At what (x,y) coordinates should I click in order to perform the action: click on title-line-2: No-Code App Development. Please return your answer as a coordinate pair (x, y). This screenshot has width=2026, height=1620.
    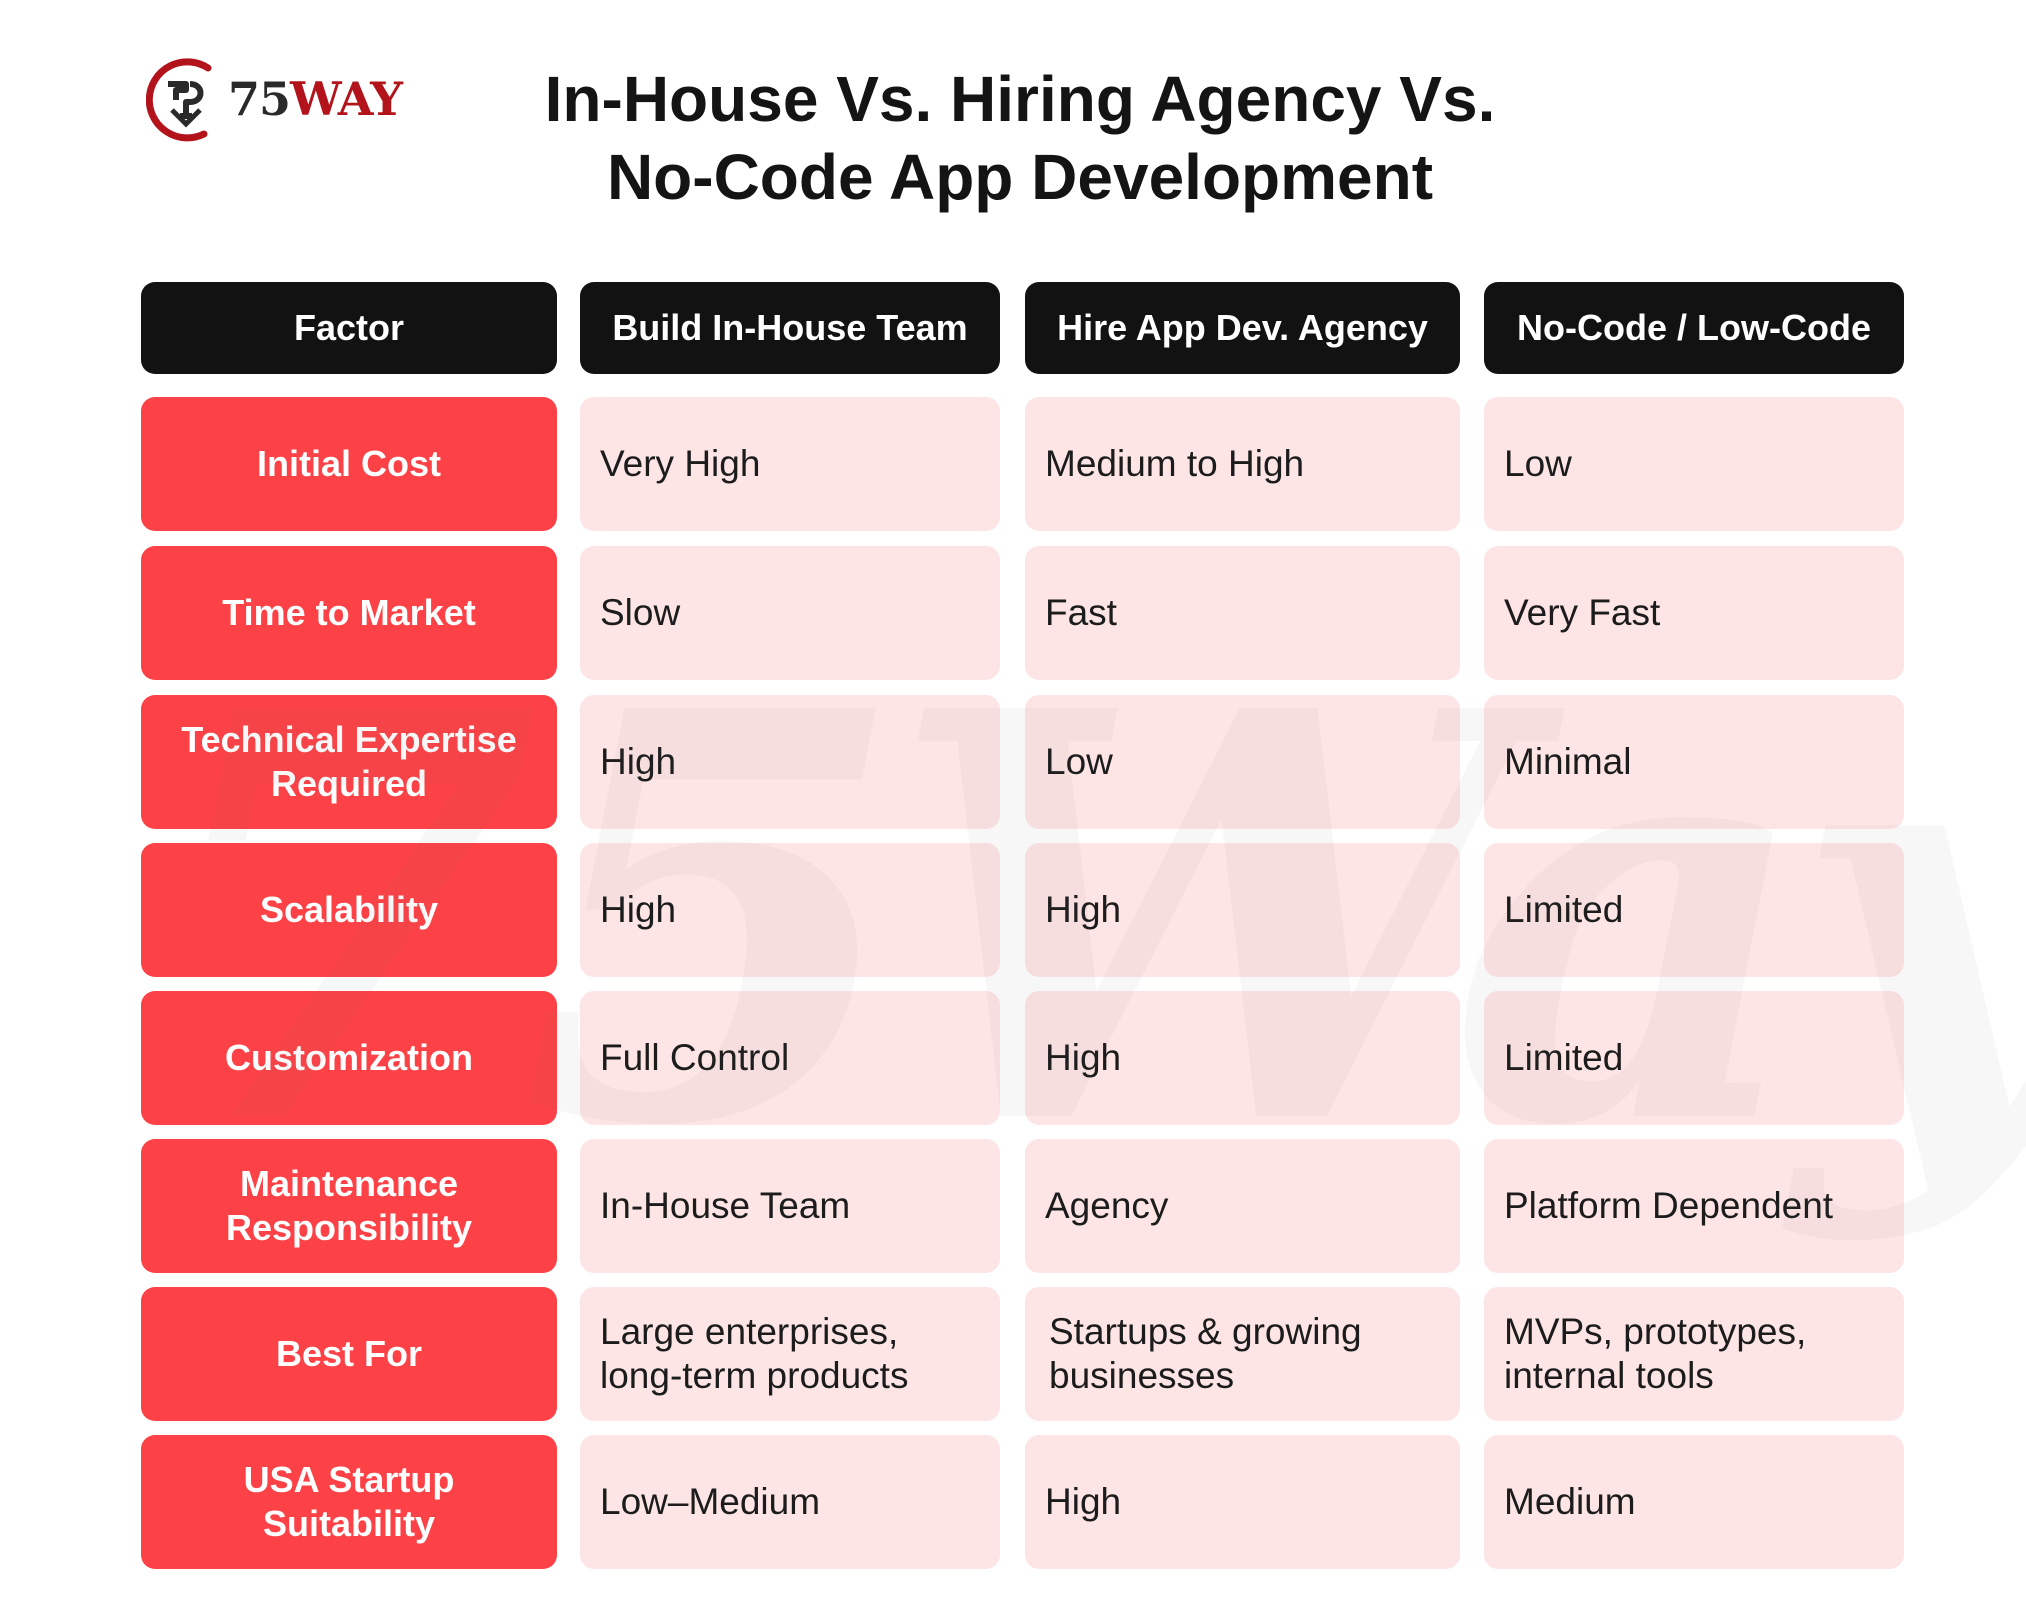
    Looking at the image, I should click on (1020, 177).